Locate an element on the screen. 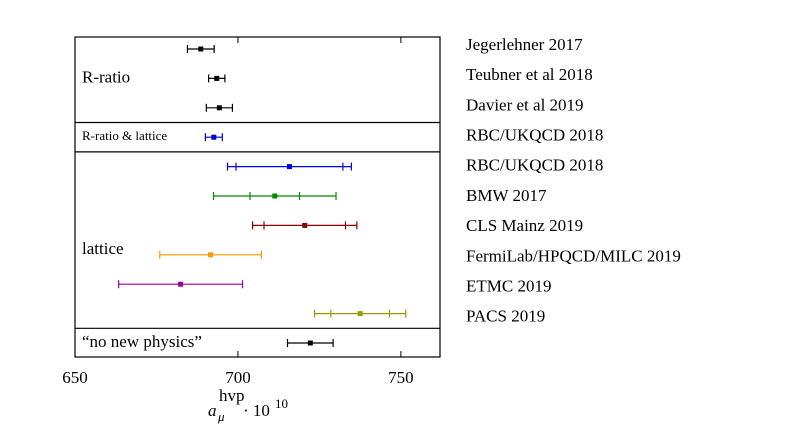 The width and height of the screenshot is (789, 446). x-label-sub: μ is located at coordinates (221, 416).